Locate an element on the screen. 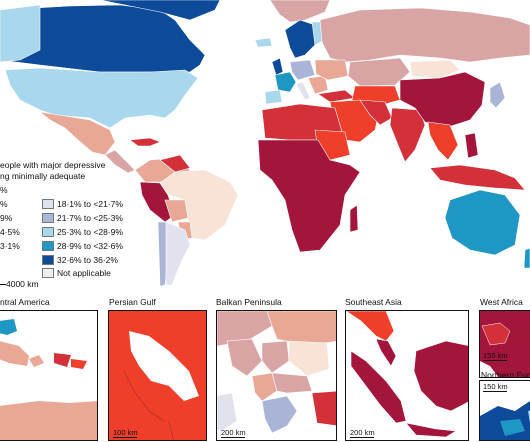 The height and width of the screenshot is (442, 530). inset-southeast-asia: 200 km is located at coordinates (407, 375).